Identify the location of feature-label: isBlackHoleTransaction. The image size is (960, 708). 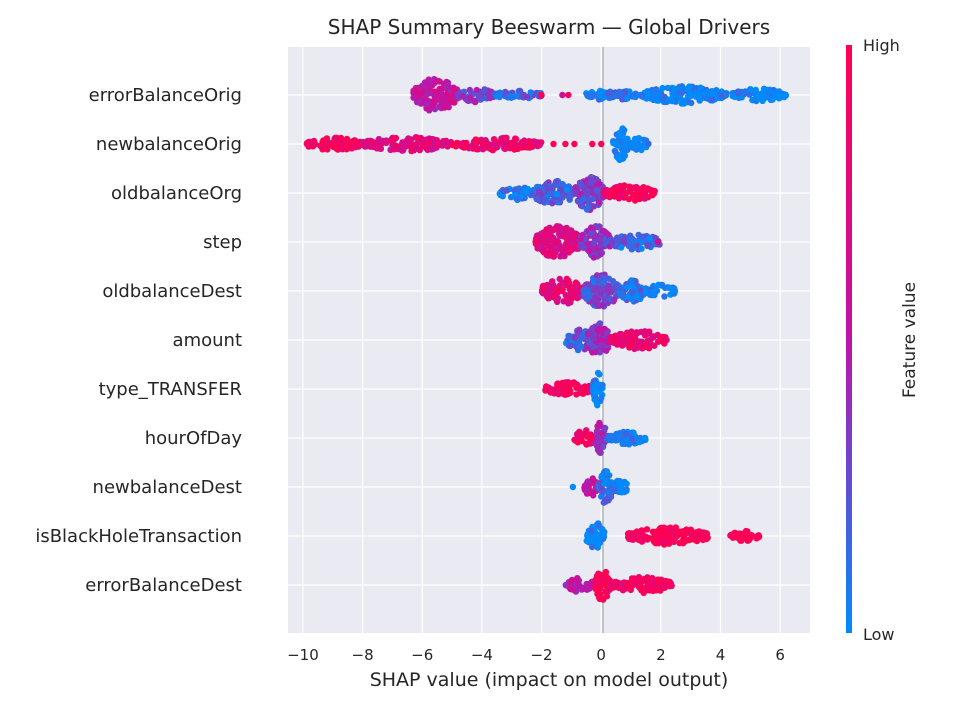
(138, 536).